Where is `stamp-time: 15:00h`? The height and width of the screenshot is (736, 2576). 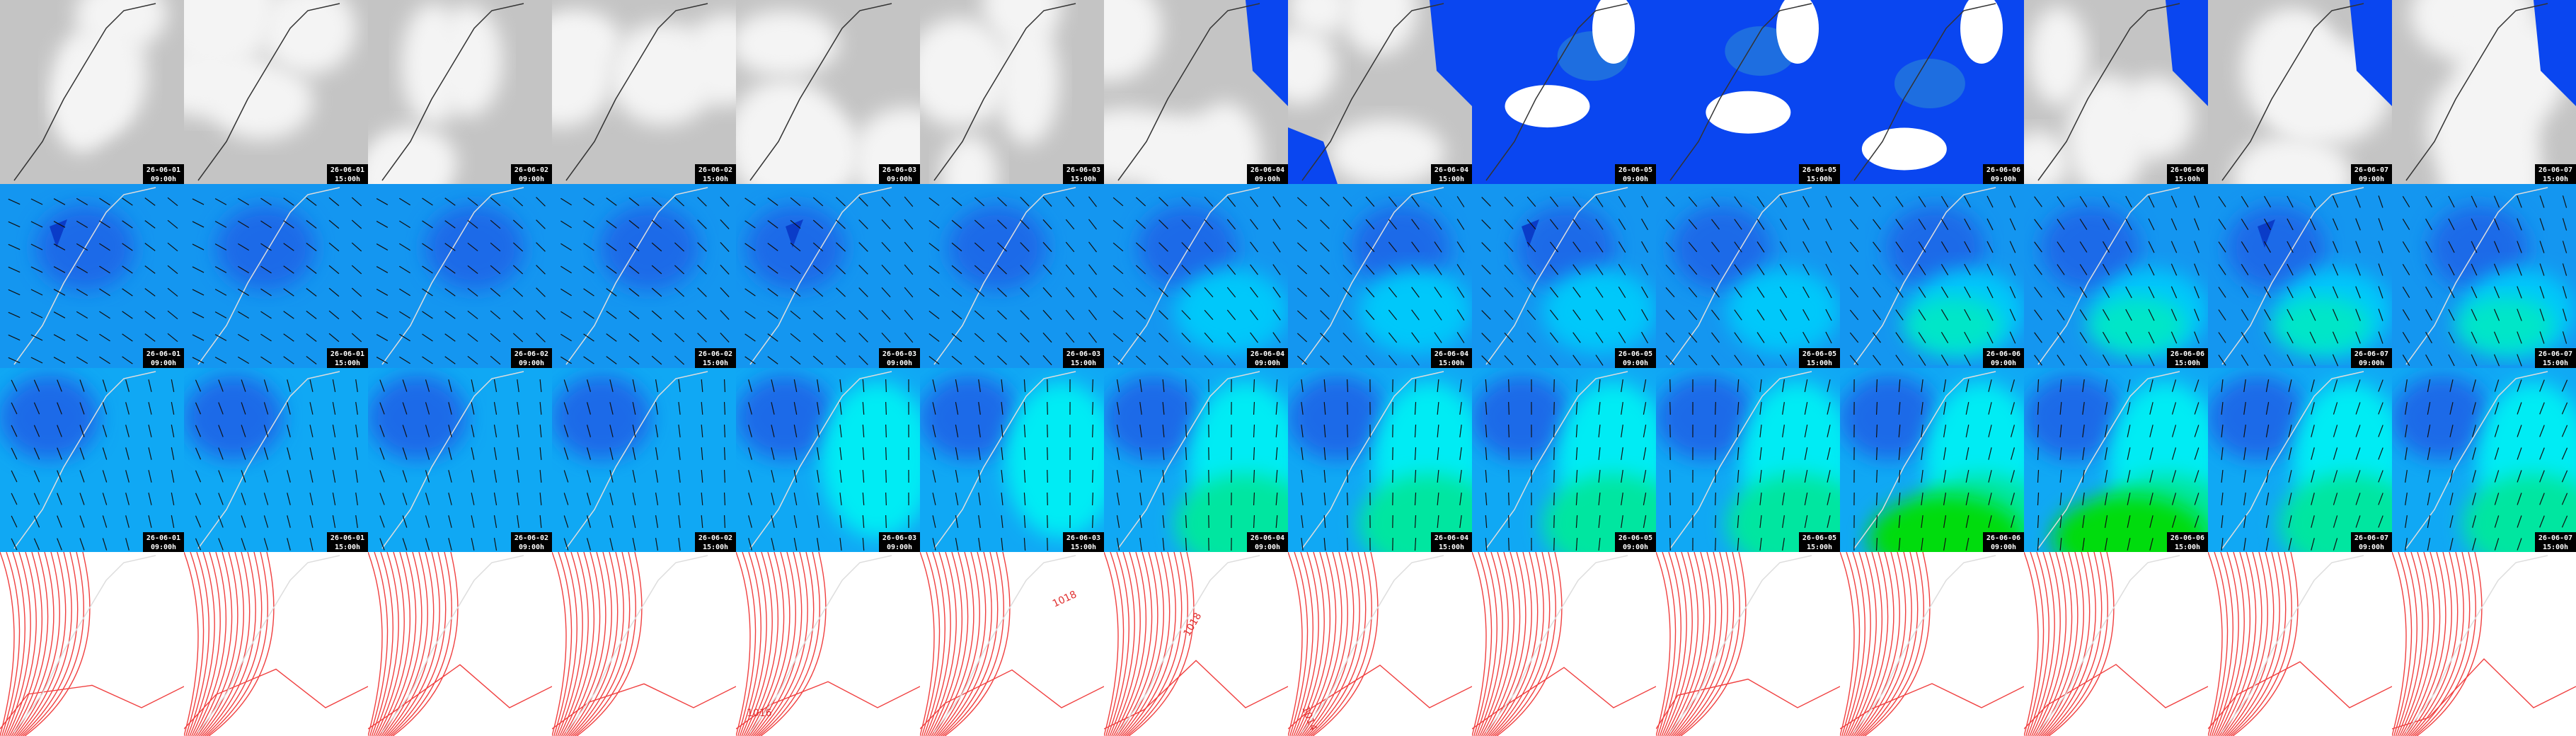 stamp-time: 15:00h is located at coordinates (1083, 547).